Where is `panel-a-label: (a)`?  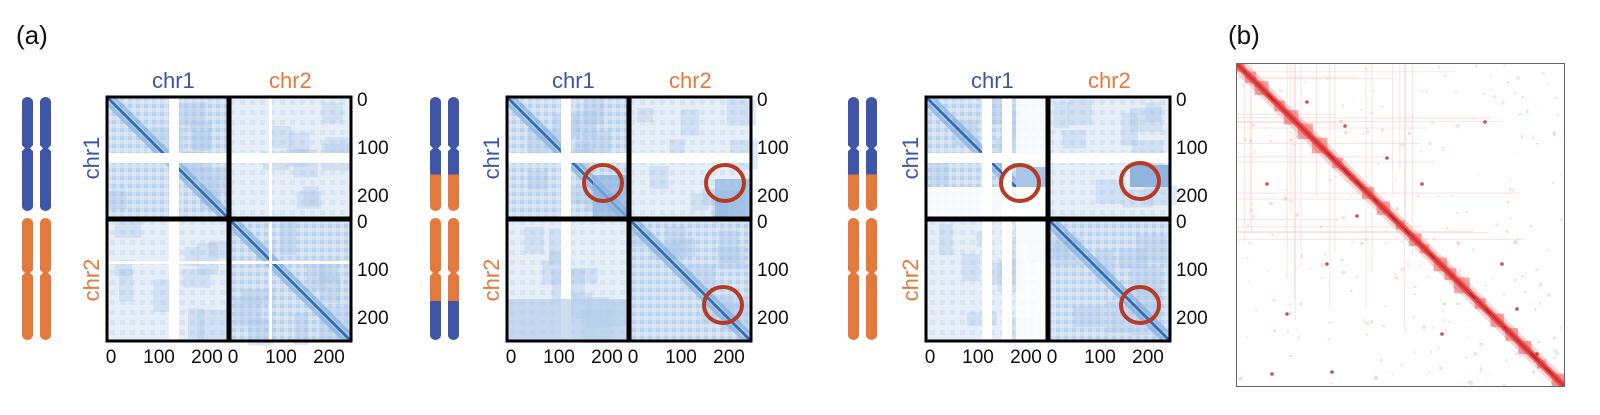
panel-a-label: (a) is located at coordinates (32, 35).